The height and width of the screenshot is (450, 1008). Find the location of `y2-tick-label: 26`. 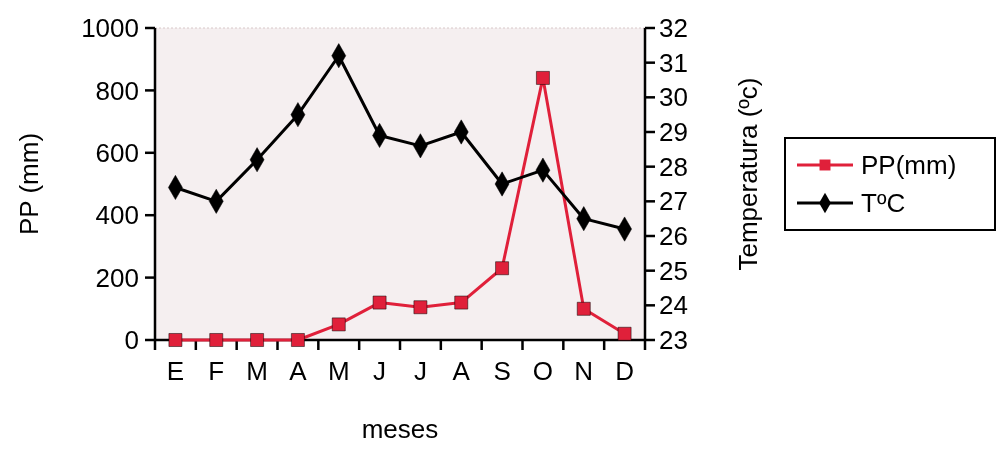

y2-tick-label: 26 is located at coordinates (673, 236).